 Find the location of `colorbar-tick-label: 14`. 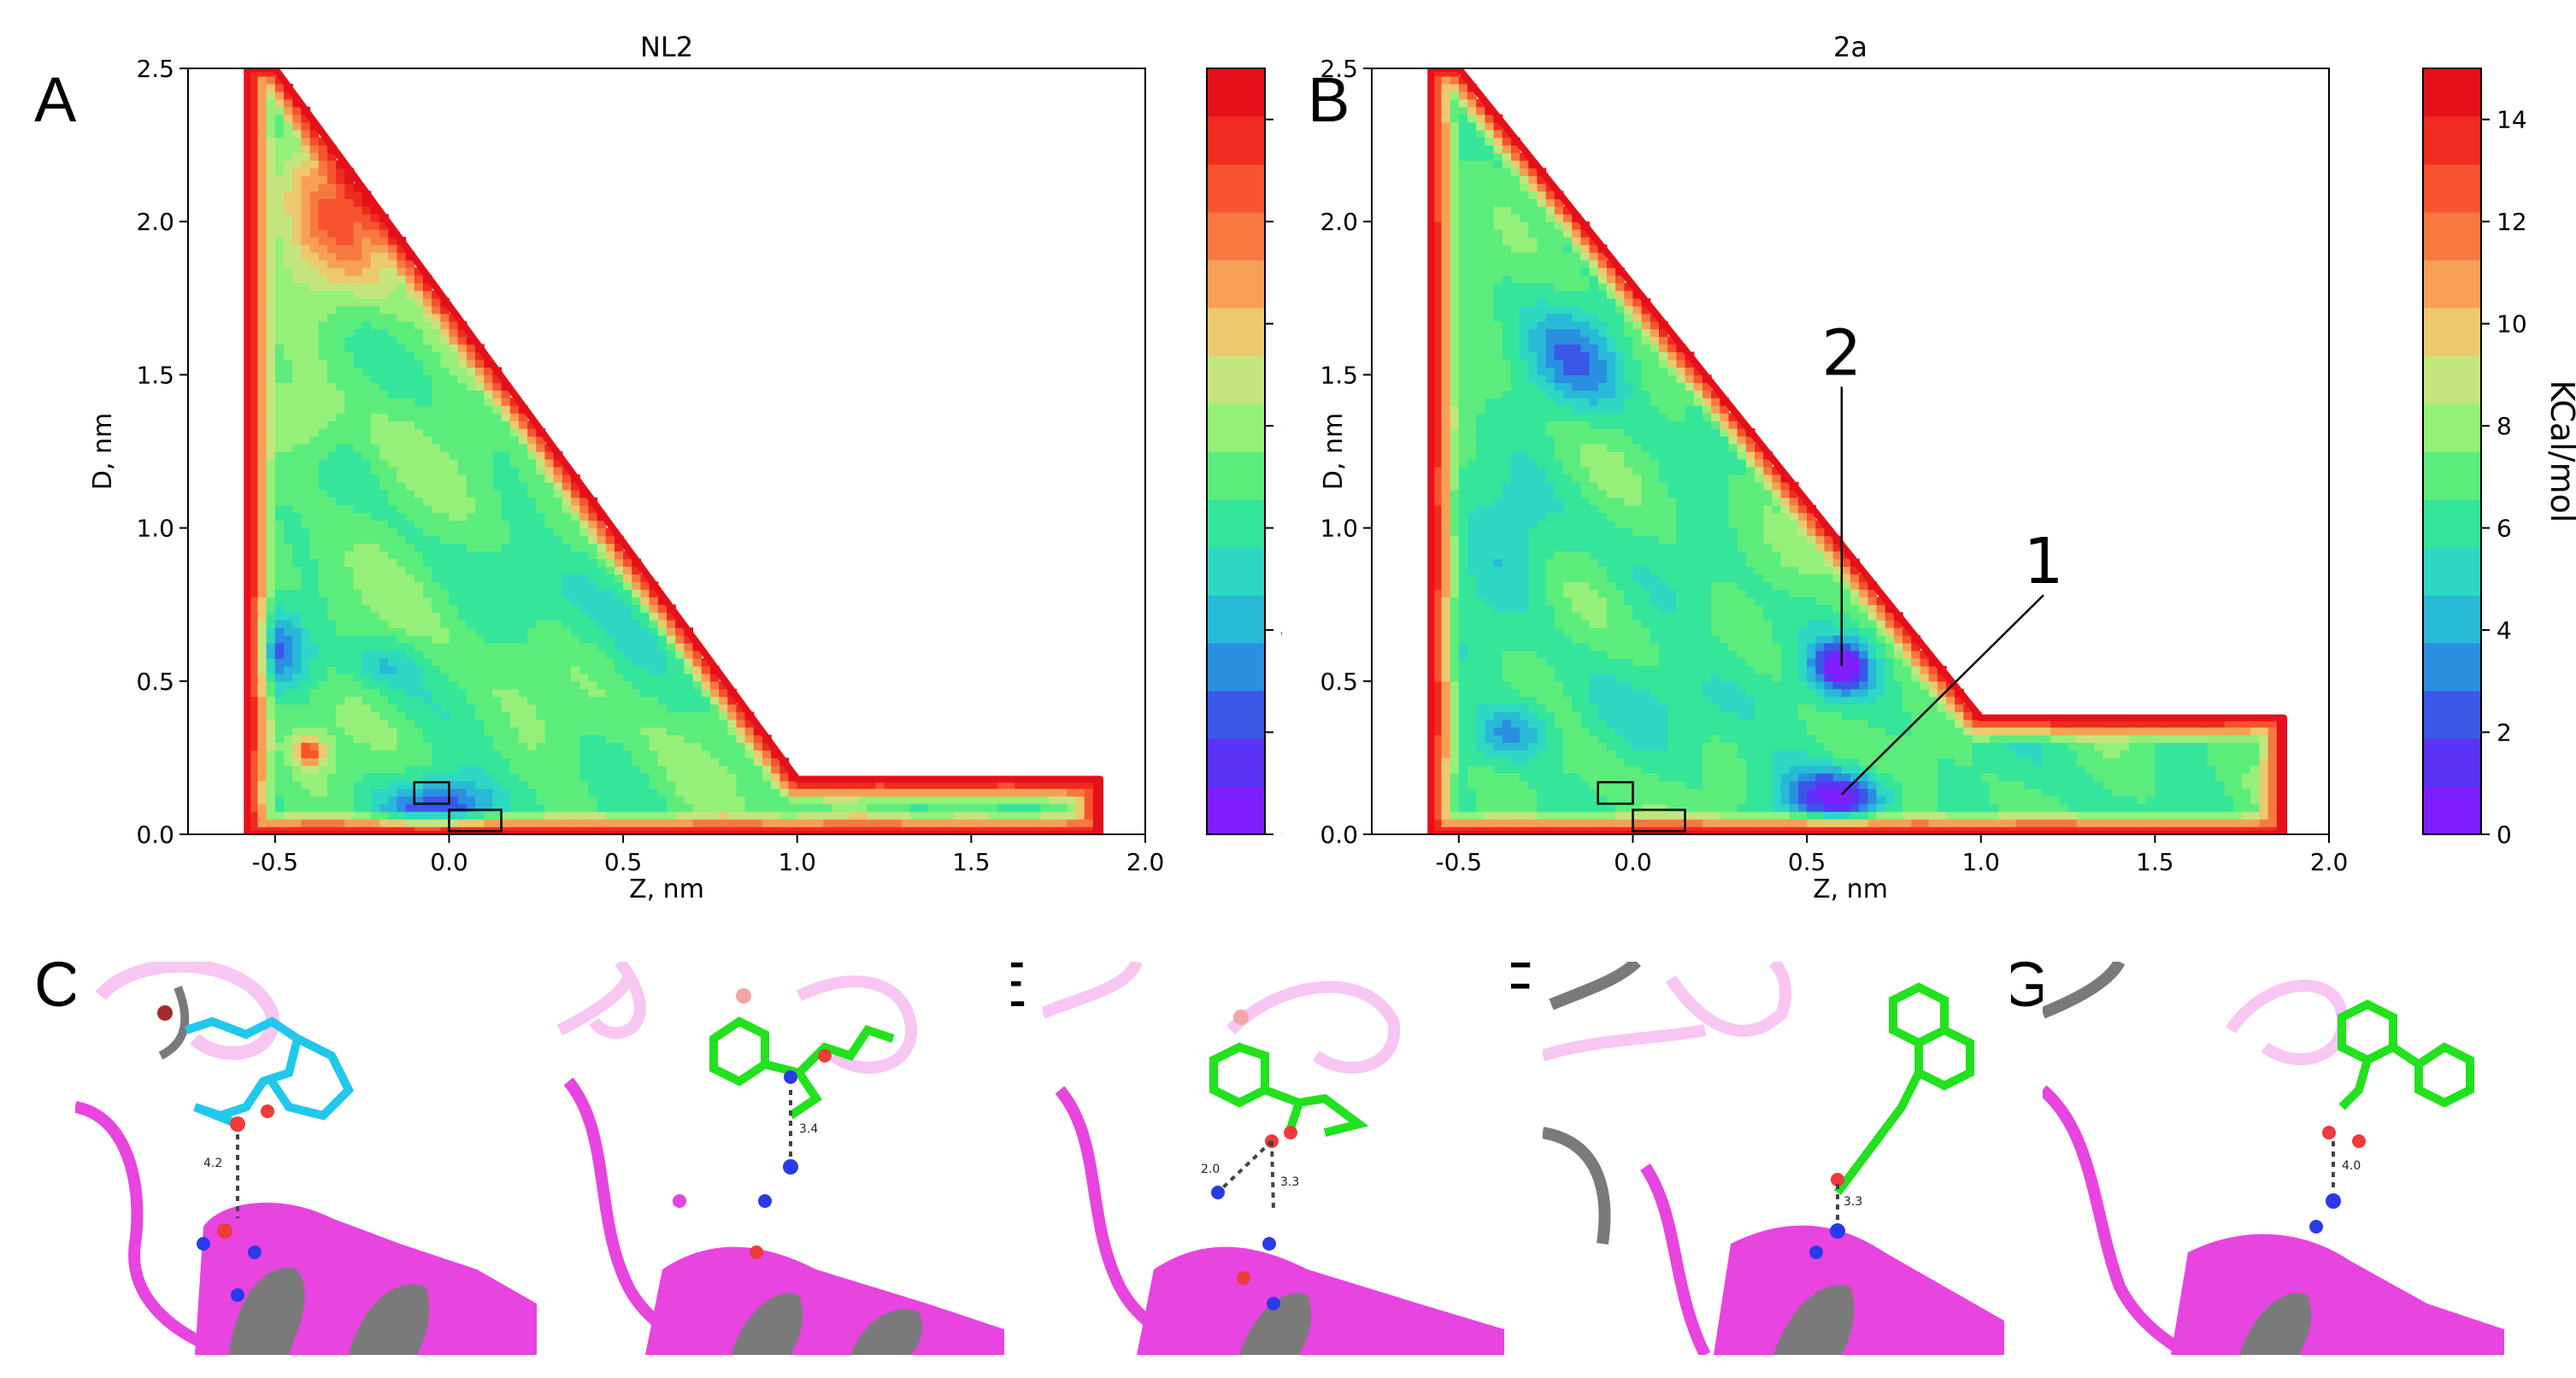

colorbar-tick-label: 14 is located at coordinates (1281, 120).